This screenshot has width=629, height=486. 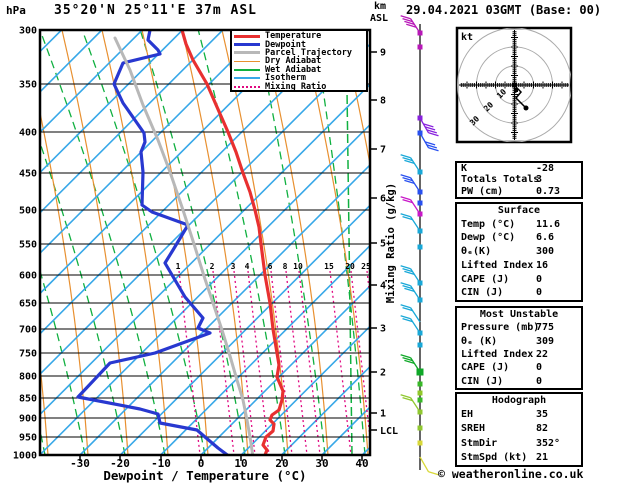 What do you see at coordinates (161, 463) in the screenshot?
I see `temp-tick-label: -10` at bounding box center [161, 463].